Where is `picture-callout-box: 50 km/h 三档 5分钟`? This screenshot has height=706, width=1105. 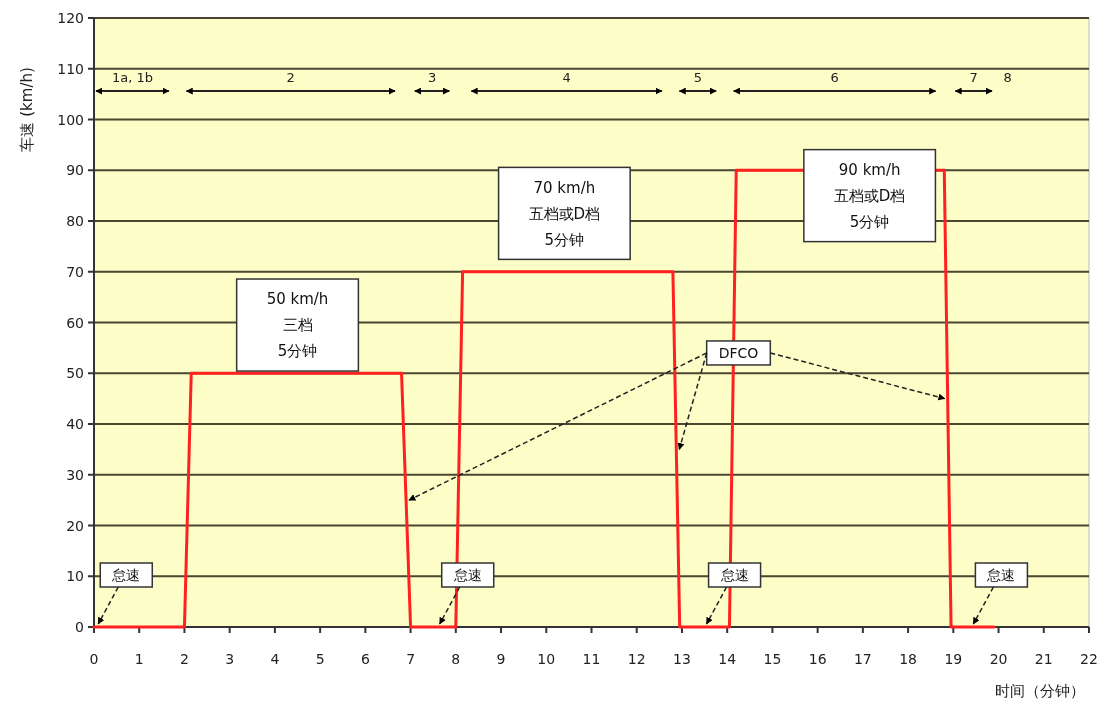 picture-callout-box: 50 km/h 三档 5分钟 is located at coordinates (297, 325).